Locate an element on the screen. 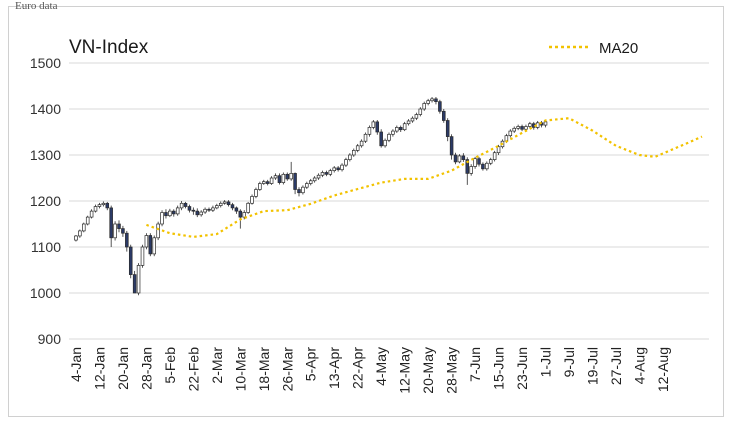  x-tick-label: 28-May is located at coordinates (452, 370).